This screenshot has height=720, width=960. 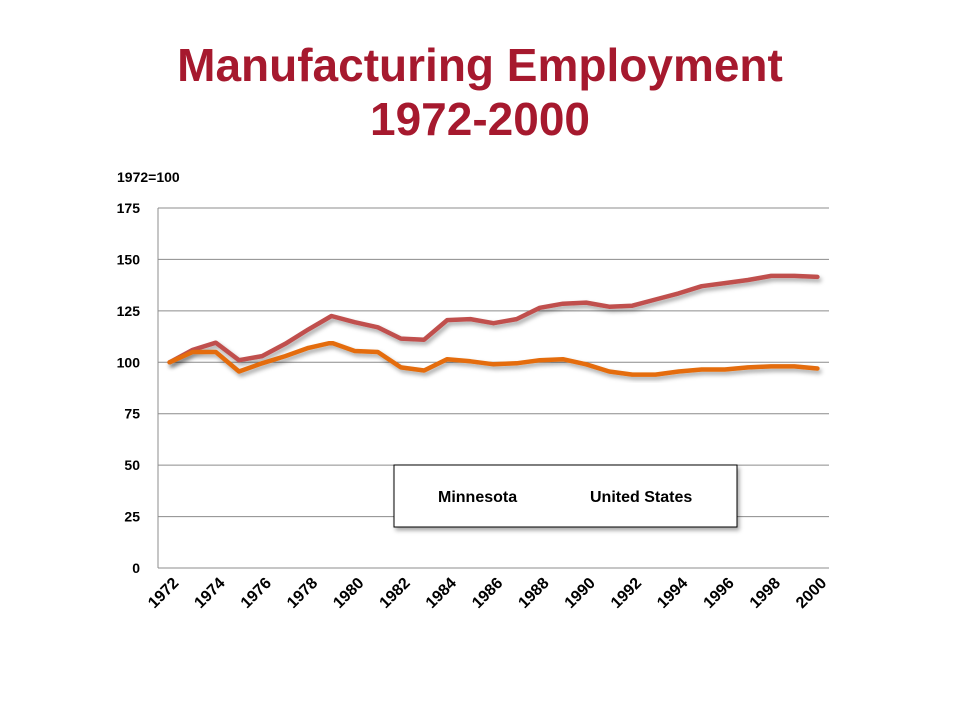 I want to click on y-tick-label: 75, so click(x=132, y=414).